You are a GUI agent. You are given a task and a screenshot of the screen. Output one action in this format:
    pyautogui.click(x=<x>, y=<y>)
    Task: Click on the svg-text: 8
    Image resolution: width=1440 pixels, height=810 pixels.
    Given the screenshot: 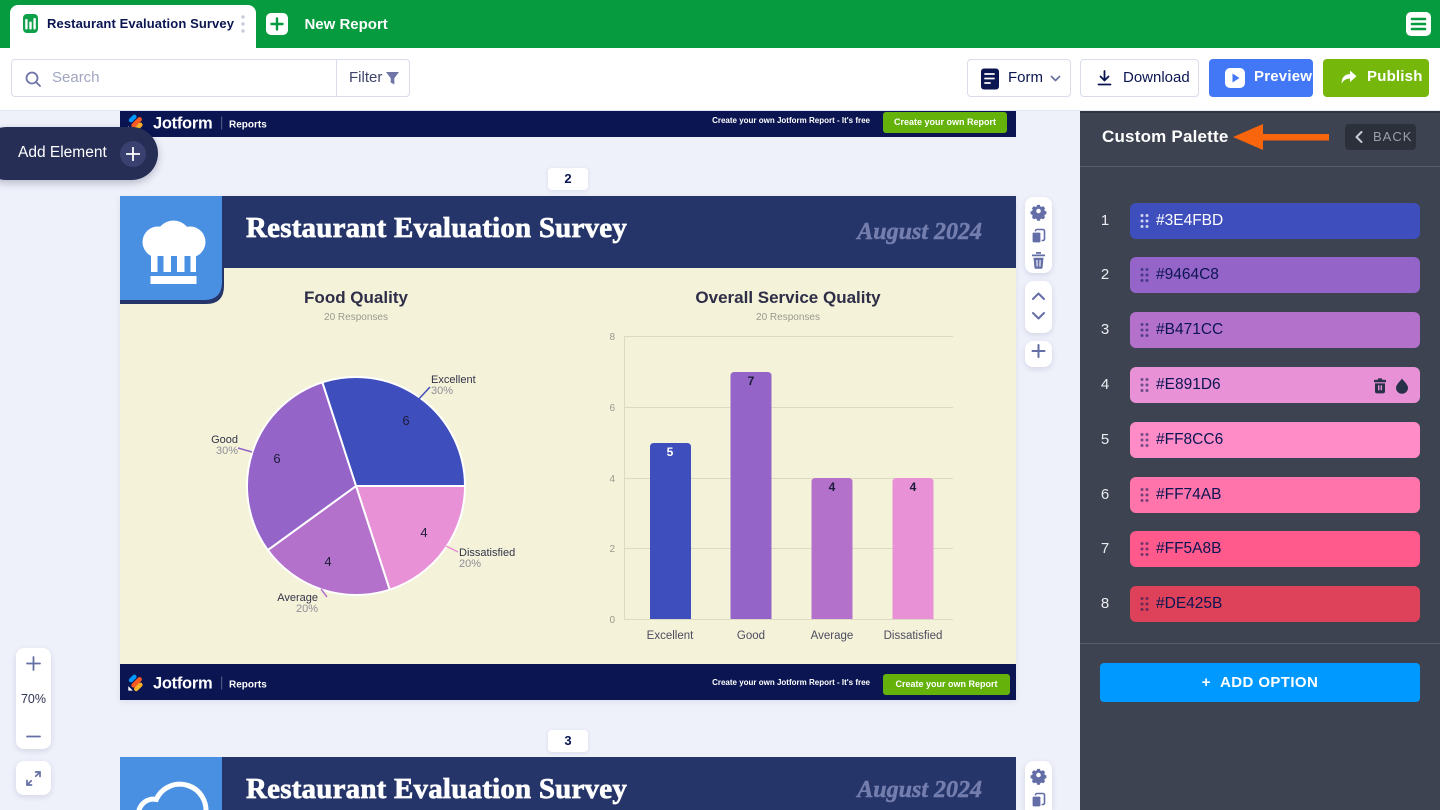 What is the action you would take?
    pyautogui.click(x=612, y=337)
    